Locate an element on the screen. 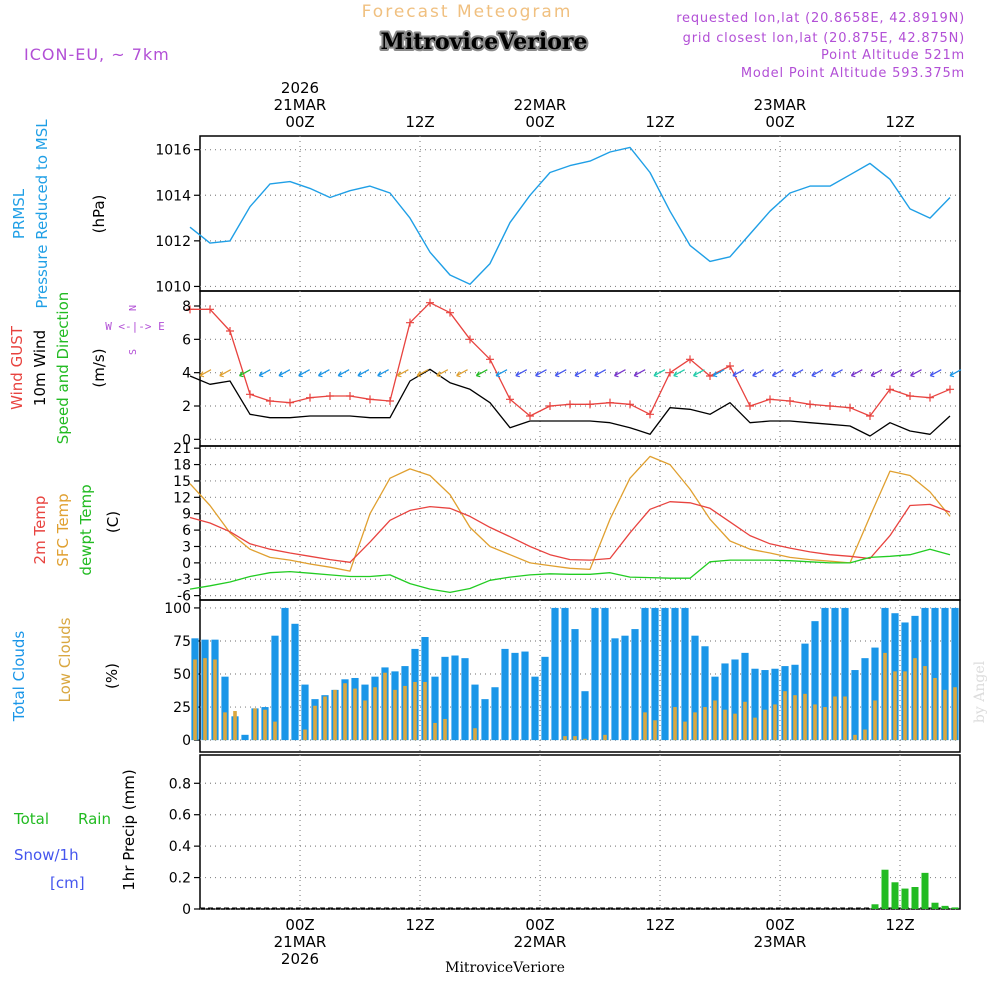  bottom-axis-label: 12Z is located at coordinates (659, 925).